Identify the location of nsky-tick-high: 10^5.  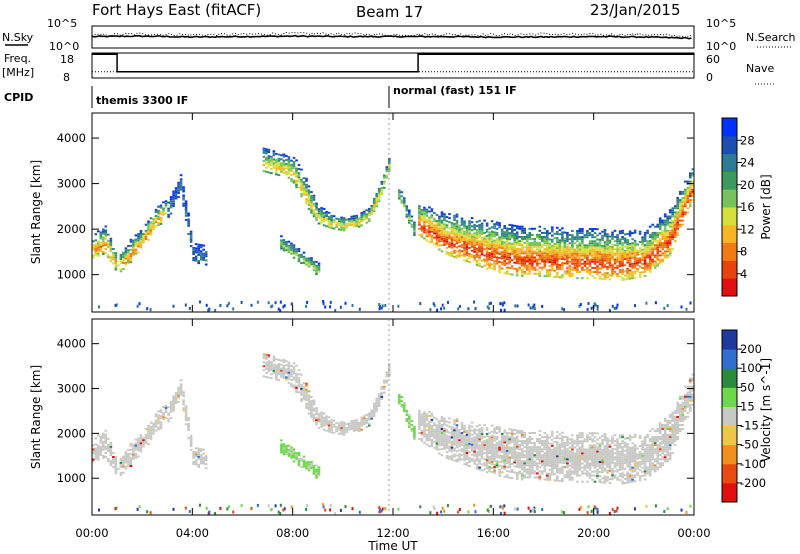
(62, 23).